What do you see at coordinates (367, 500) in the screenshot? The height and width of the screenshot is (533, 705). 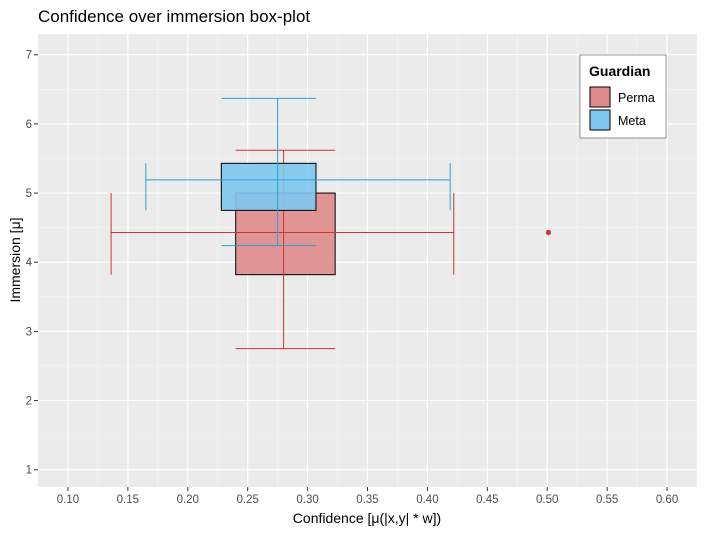 I see `x-tick-label: 0.35` at bounding box center [367, 500].